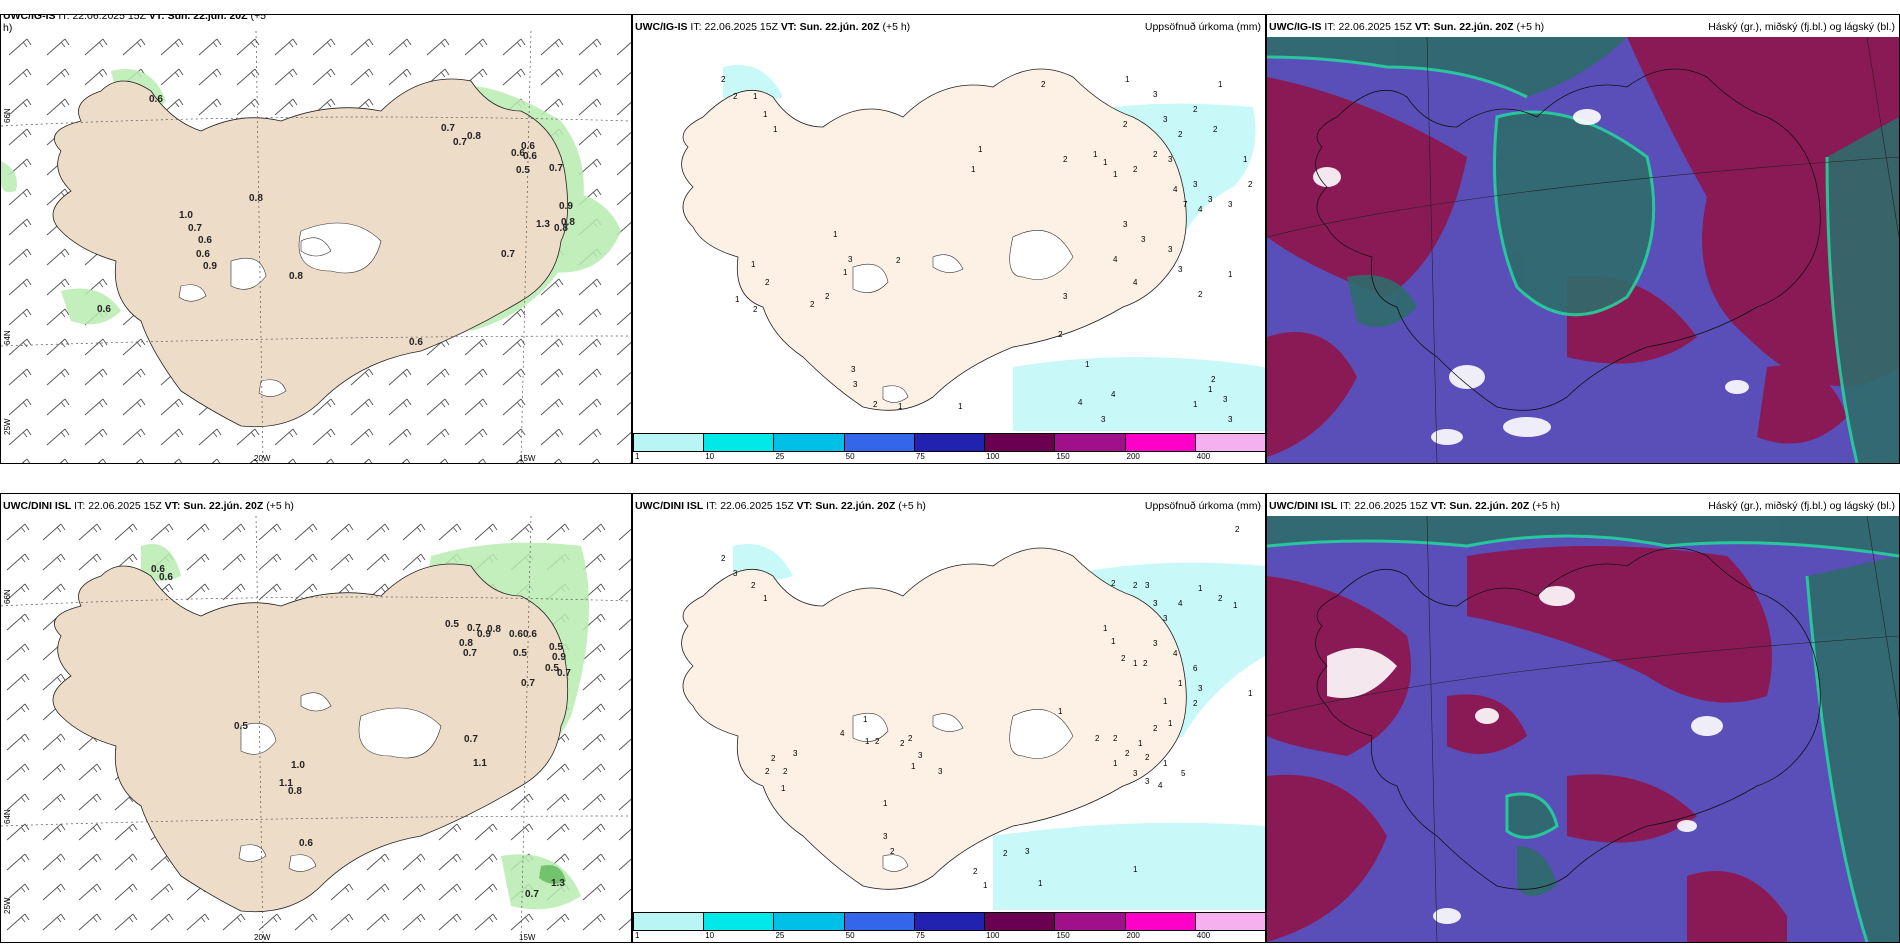  What do you see at coordinates (480, 763) in the screenshot?
I see `svg-text: 1.1` at bounding box center [480, 763].